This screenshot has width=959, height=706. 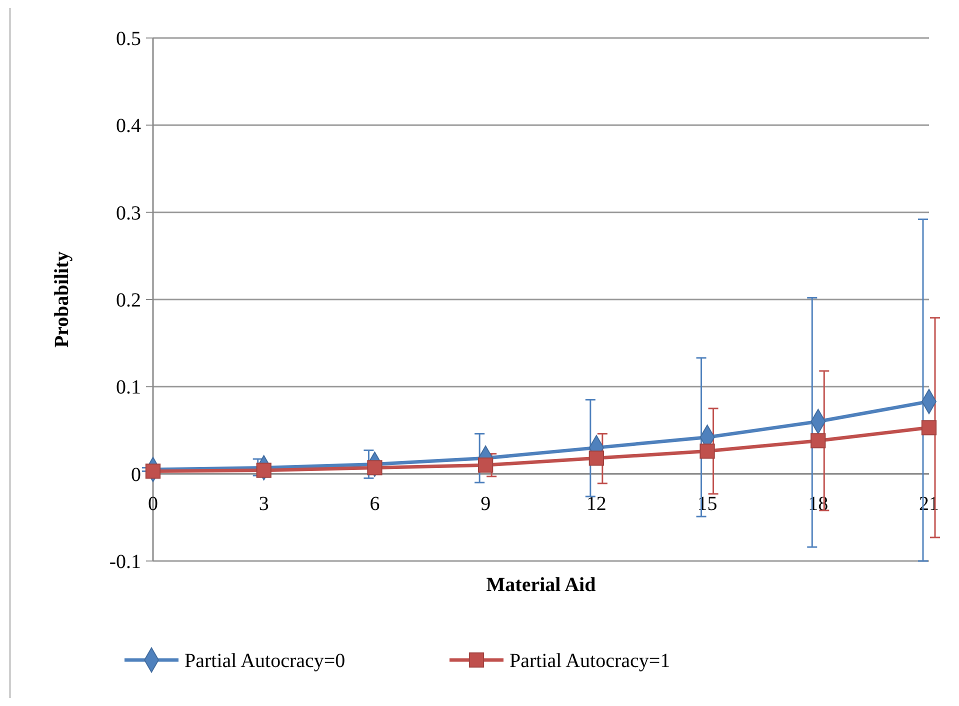 I want to click on y-tick-label: 0.5, so click(x=128, y=39).